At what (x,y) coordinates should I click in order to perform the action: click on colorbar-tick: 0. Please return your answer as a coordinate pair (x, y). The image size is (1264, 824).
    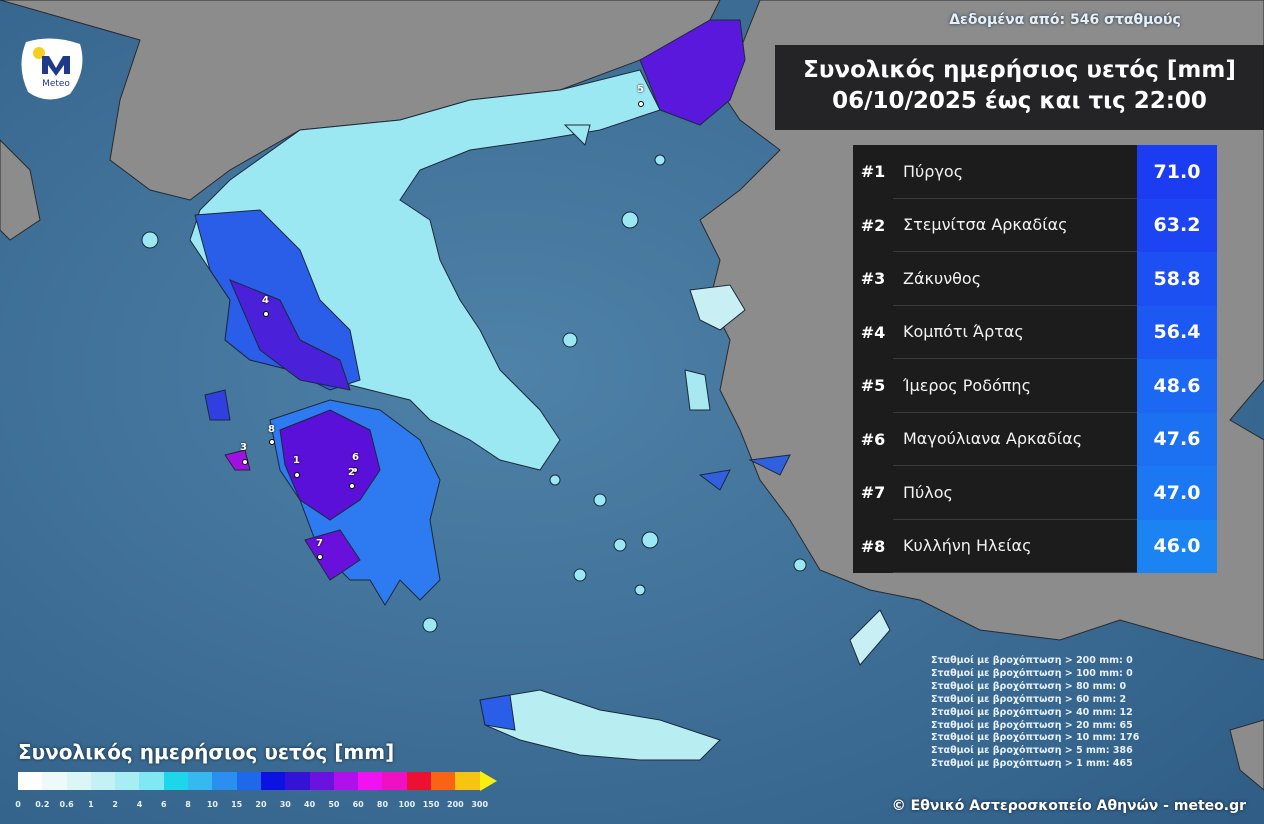
    Looking at the image, I should click on (18, 804).